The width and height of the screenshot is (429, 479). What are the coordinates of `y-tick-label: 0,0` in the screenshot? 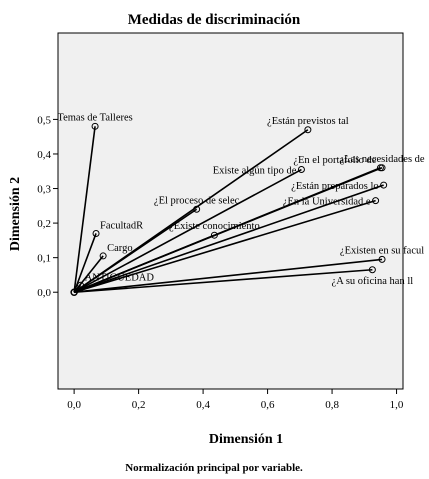 It's located at (44, 293).